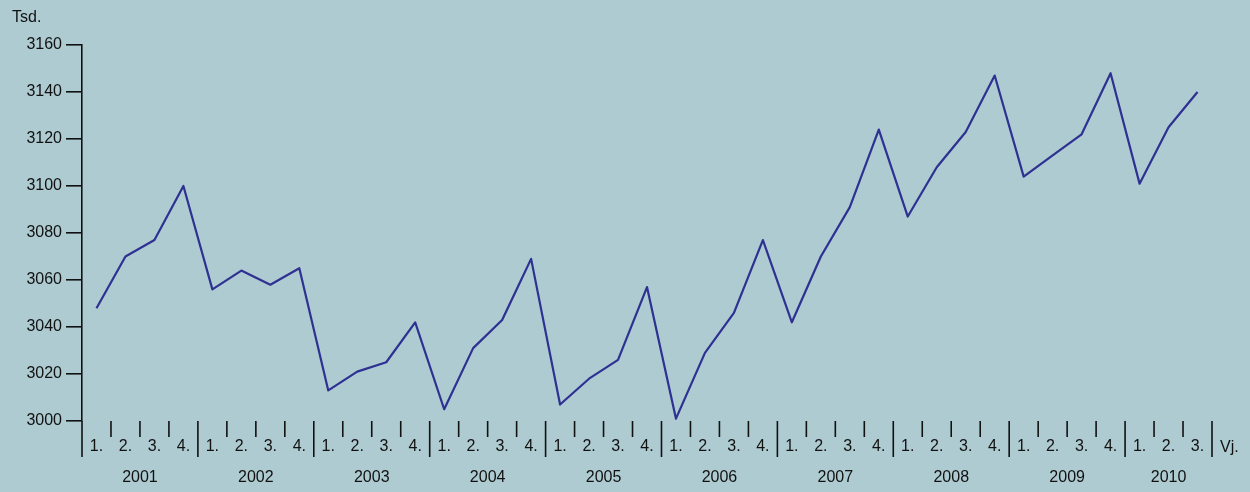  Describe the element at coordinates (27, 17) in the screenshot. I see `y-axis-title: Tsd.` at that location.